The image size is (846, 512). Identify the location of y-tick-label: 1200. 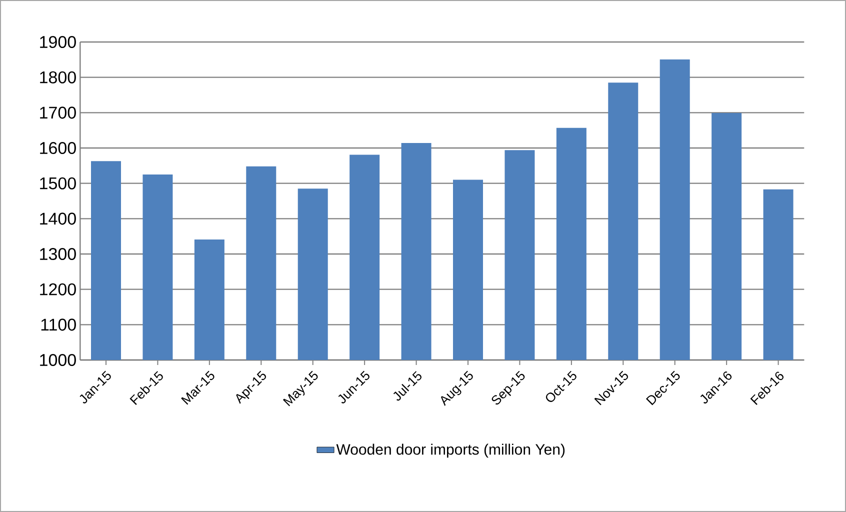
(58, 289).